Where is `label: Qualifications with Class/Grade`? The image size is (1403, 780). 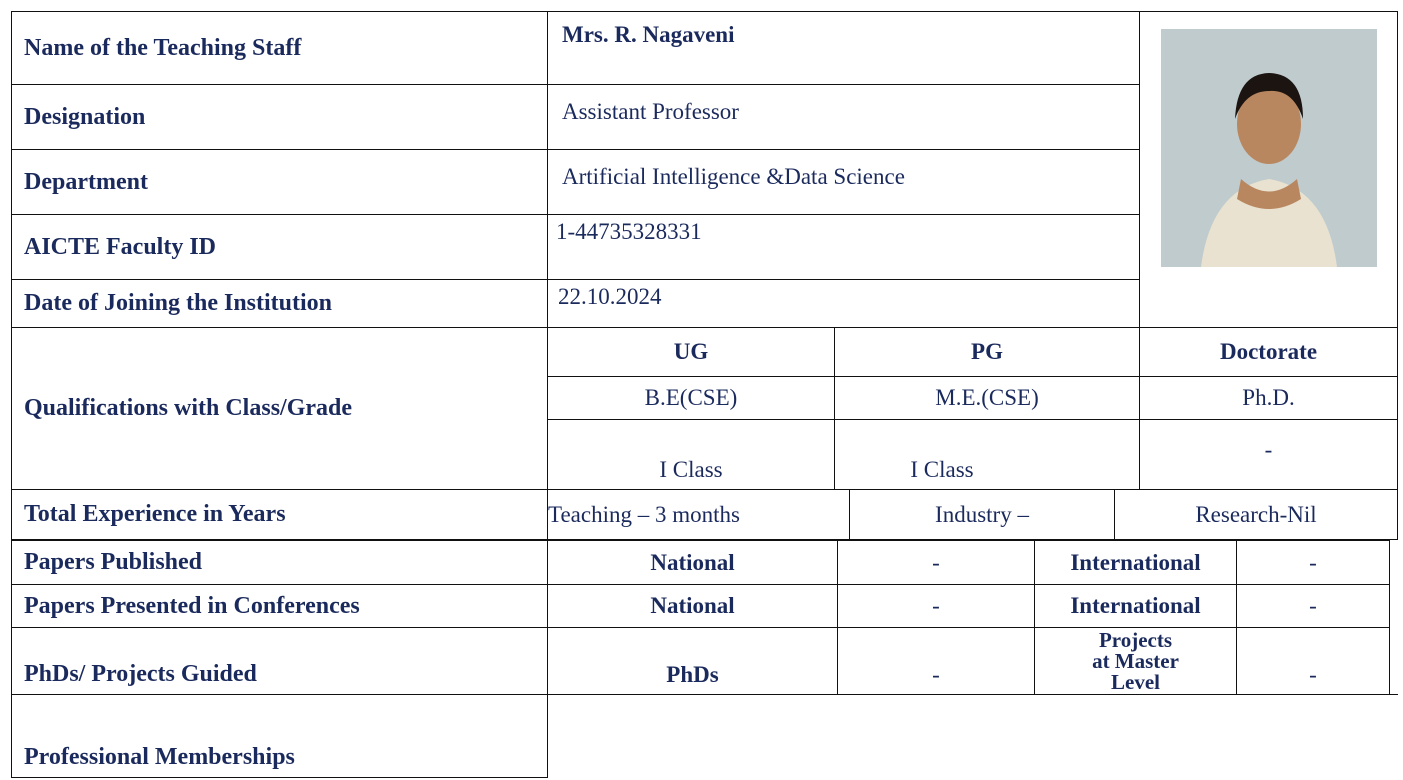 label: Qualifications with Class/Grade is located at coordinates (279, 408).